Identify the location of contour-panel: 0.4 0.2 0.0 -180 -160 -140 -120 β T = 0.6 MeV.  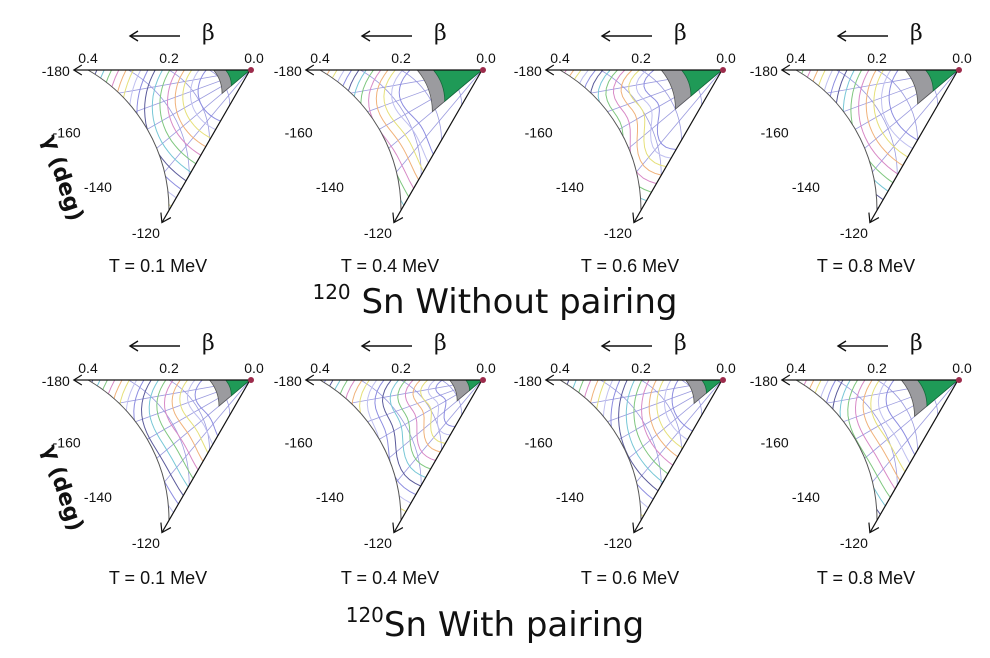
(625, 459).